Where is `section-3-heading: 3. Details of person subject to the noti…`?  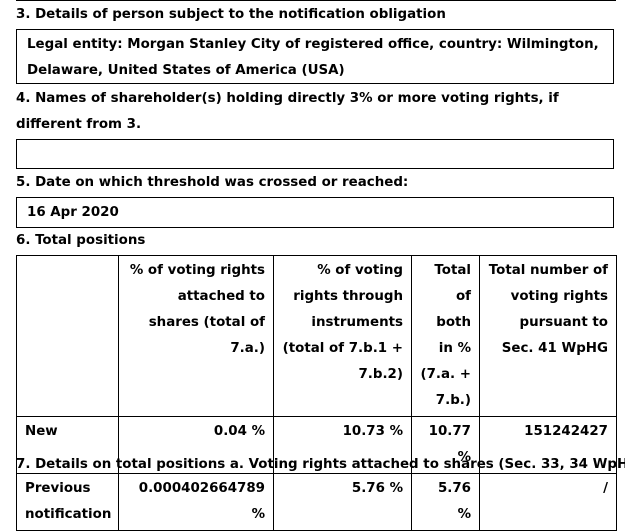
section-3-heading: 3. Details of person subject to the noti… is located at coordinates (231, 14).